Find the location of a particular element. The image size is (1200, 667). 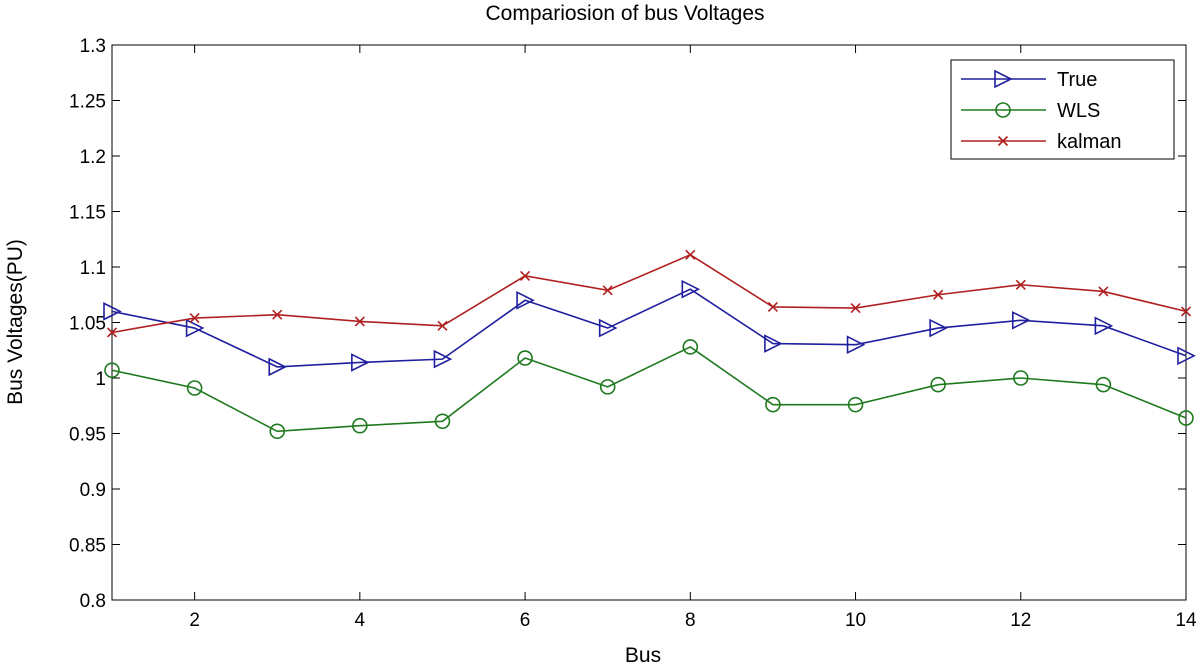

y-tick-label: 1.3 is located at coordinates (93, 46).